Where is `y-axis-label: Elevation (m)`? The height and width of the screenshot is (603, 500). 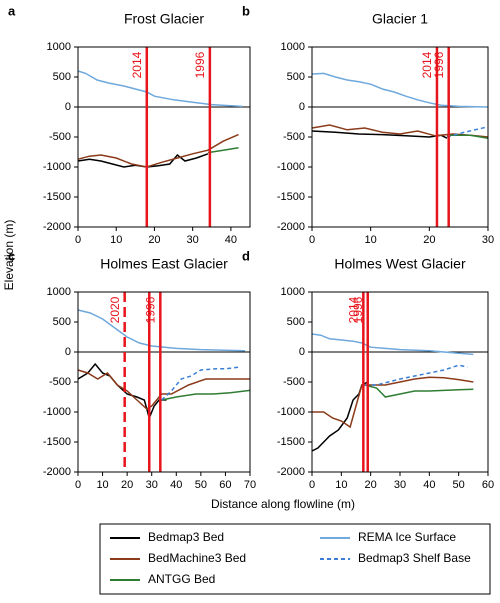
y-axis-label: Elevation (m) is located at coordinates (9, 255).